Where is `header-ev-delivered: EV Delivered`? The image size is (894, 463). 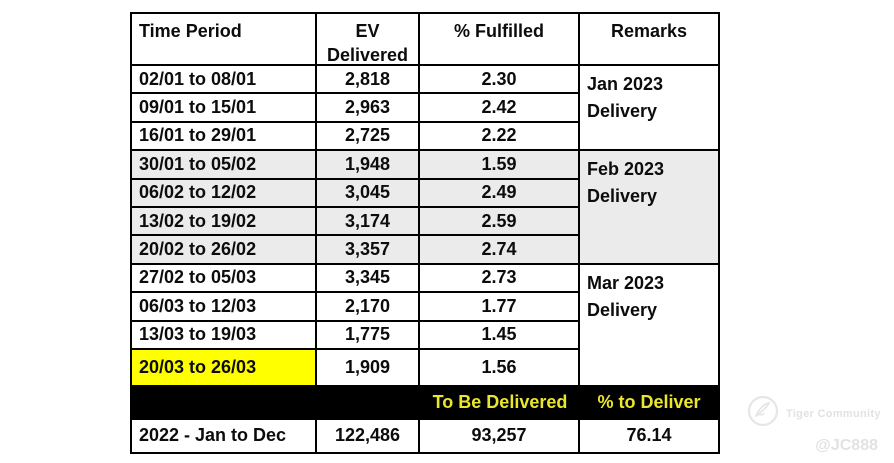
header-ev-delivered: EV Delivered is located at coordinates (368, 40).